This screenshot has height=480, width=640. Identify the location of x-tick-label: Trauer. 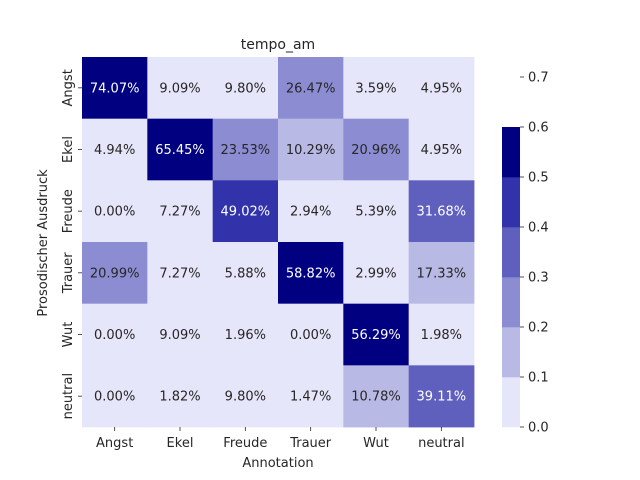
(310, 443).